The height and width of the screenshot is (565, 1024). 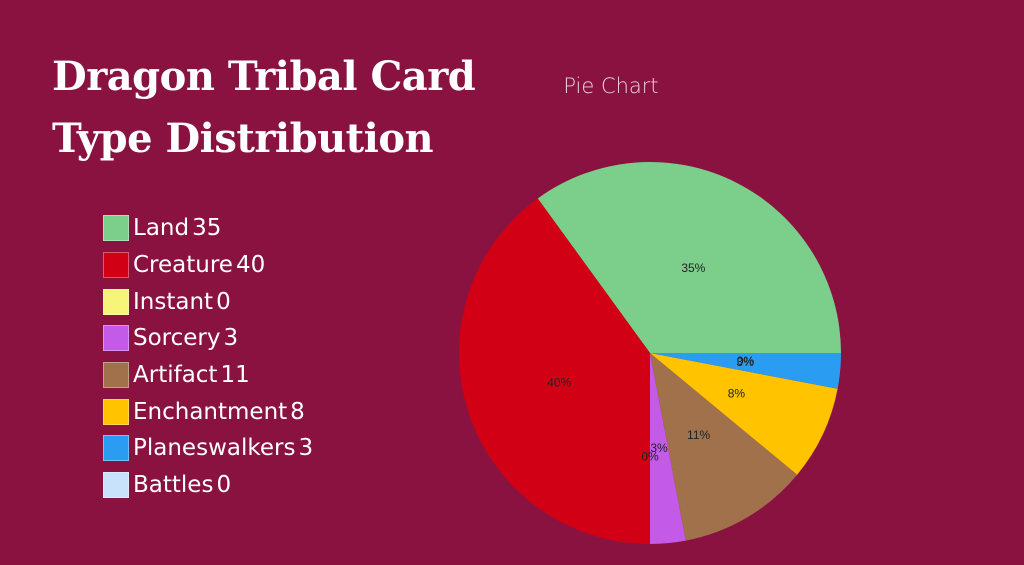 What do you see at coordinates (175, 375) in the screenshot?
I see `legend-label: Artifact` at bounding box center [175, 375].